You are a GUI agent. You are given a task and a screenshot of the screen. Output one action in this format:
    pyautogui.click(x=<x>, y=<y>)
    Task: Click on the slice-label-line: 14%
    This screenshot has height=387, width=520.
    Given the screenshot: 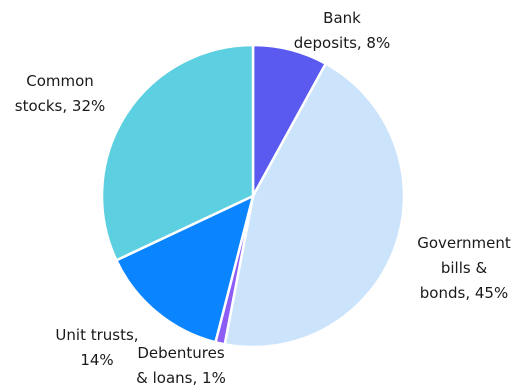 What is the action you would take?
    pyautogui.click(x=96, y=360)
    